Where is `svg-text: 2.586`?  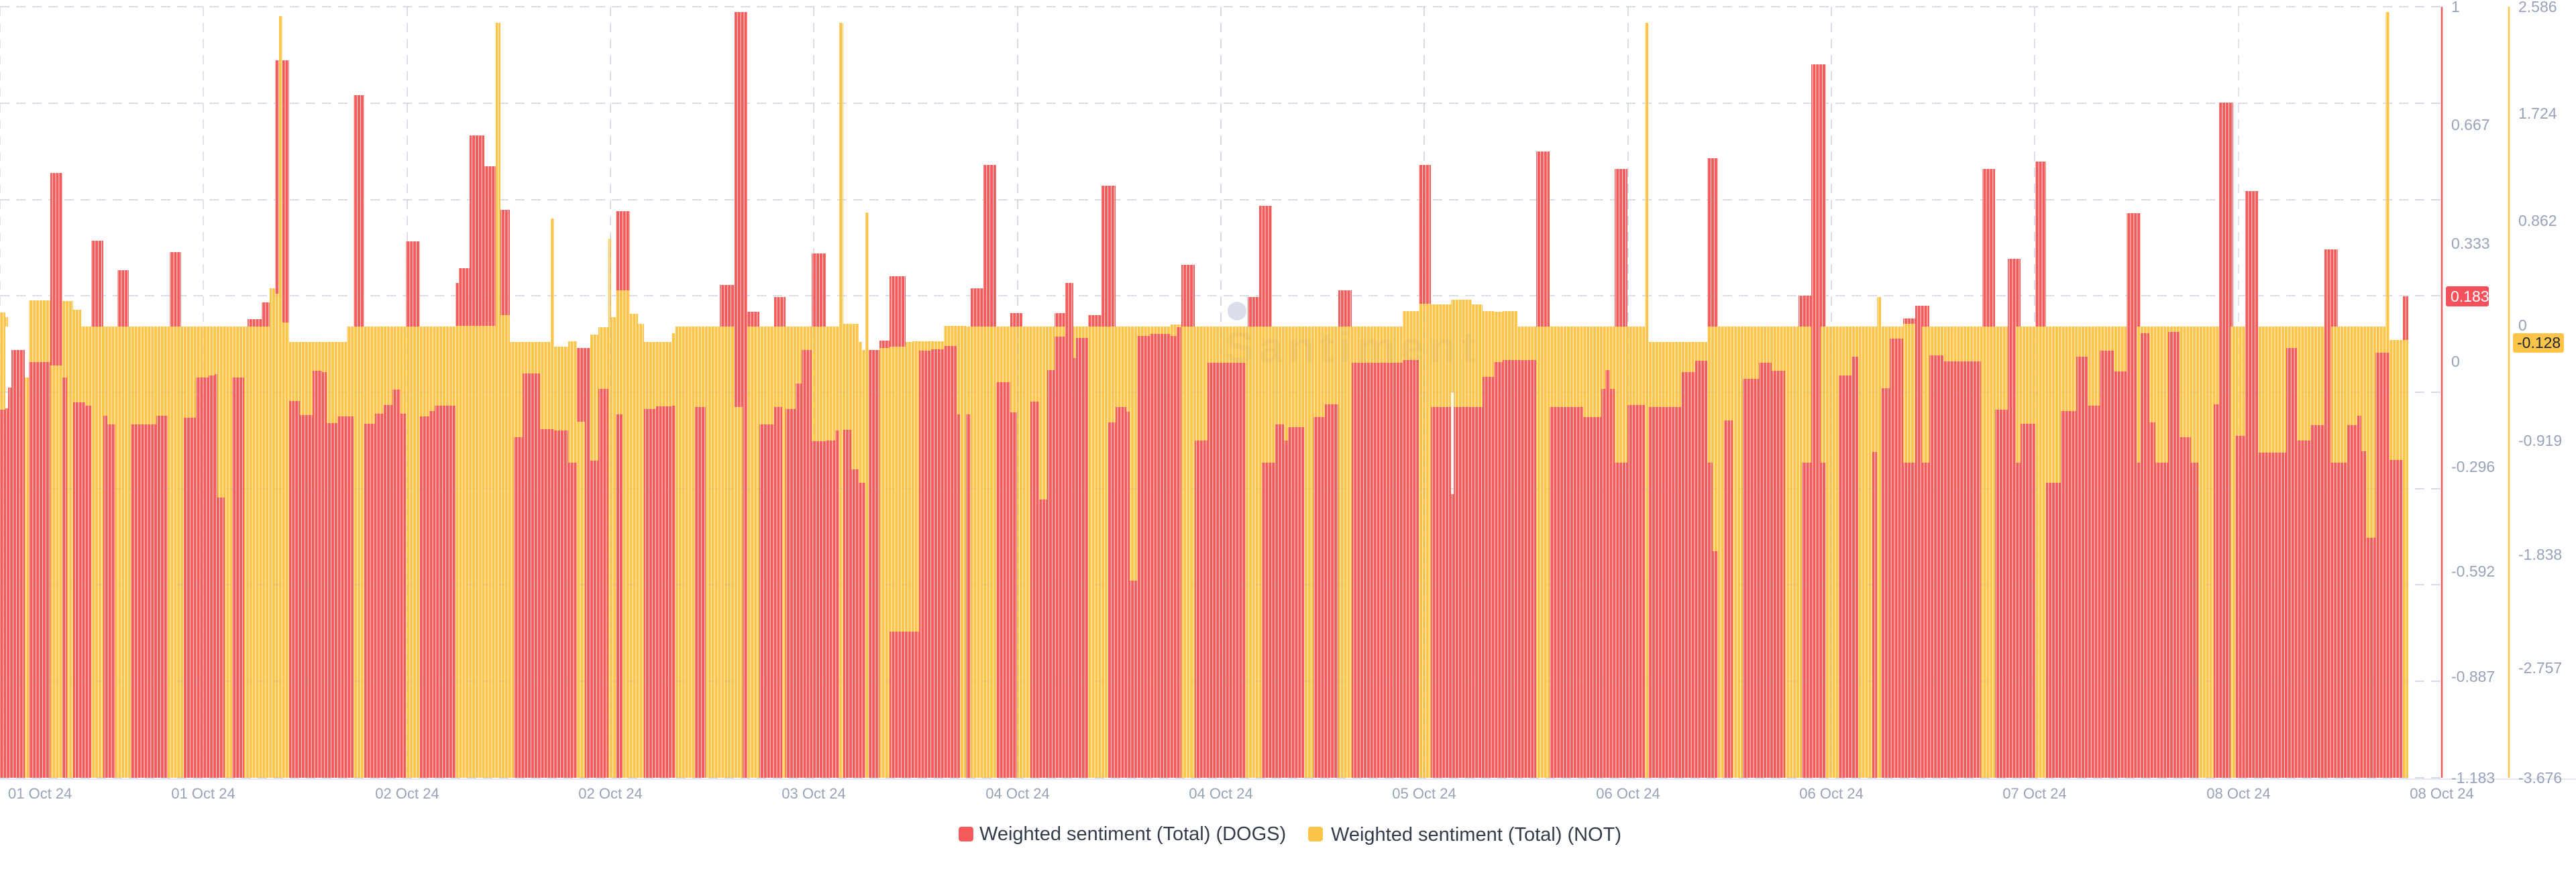 svg-text: 2.586 is located at coordinates (2537, 7).